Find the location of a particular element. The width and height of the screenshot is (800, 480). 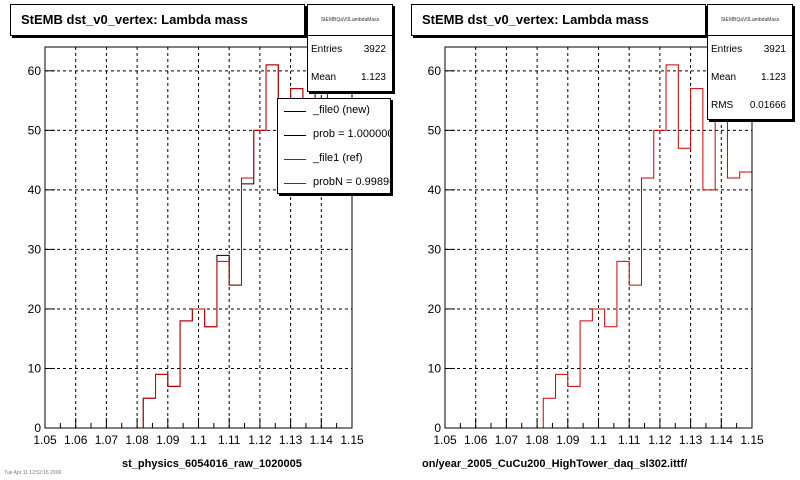

panel-2-stats-name: StEMBQaV0LambdaMass is located at coordinates (750, 20).